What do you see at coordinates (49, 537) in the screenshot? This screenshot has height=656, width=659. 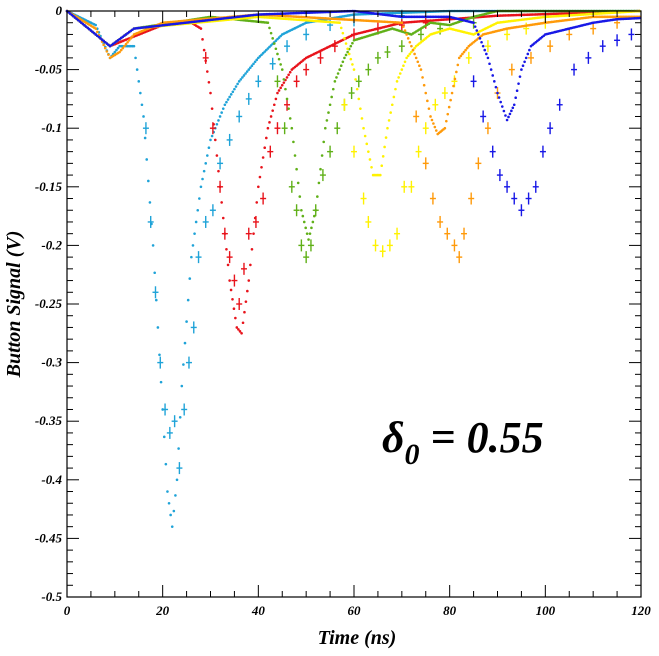 I see `y-tick-label: -0.45` at bounding box center [49, 537].